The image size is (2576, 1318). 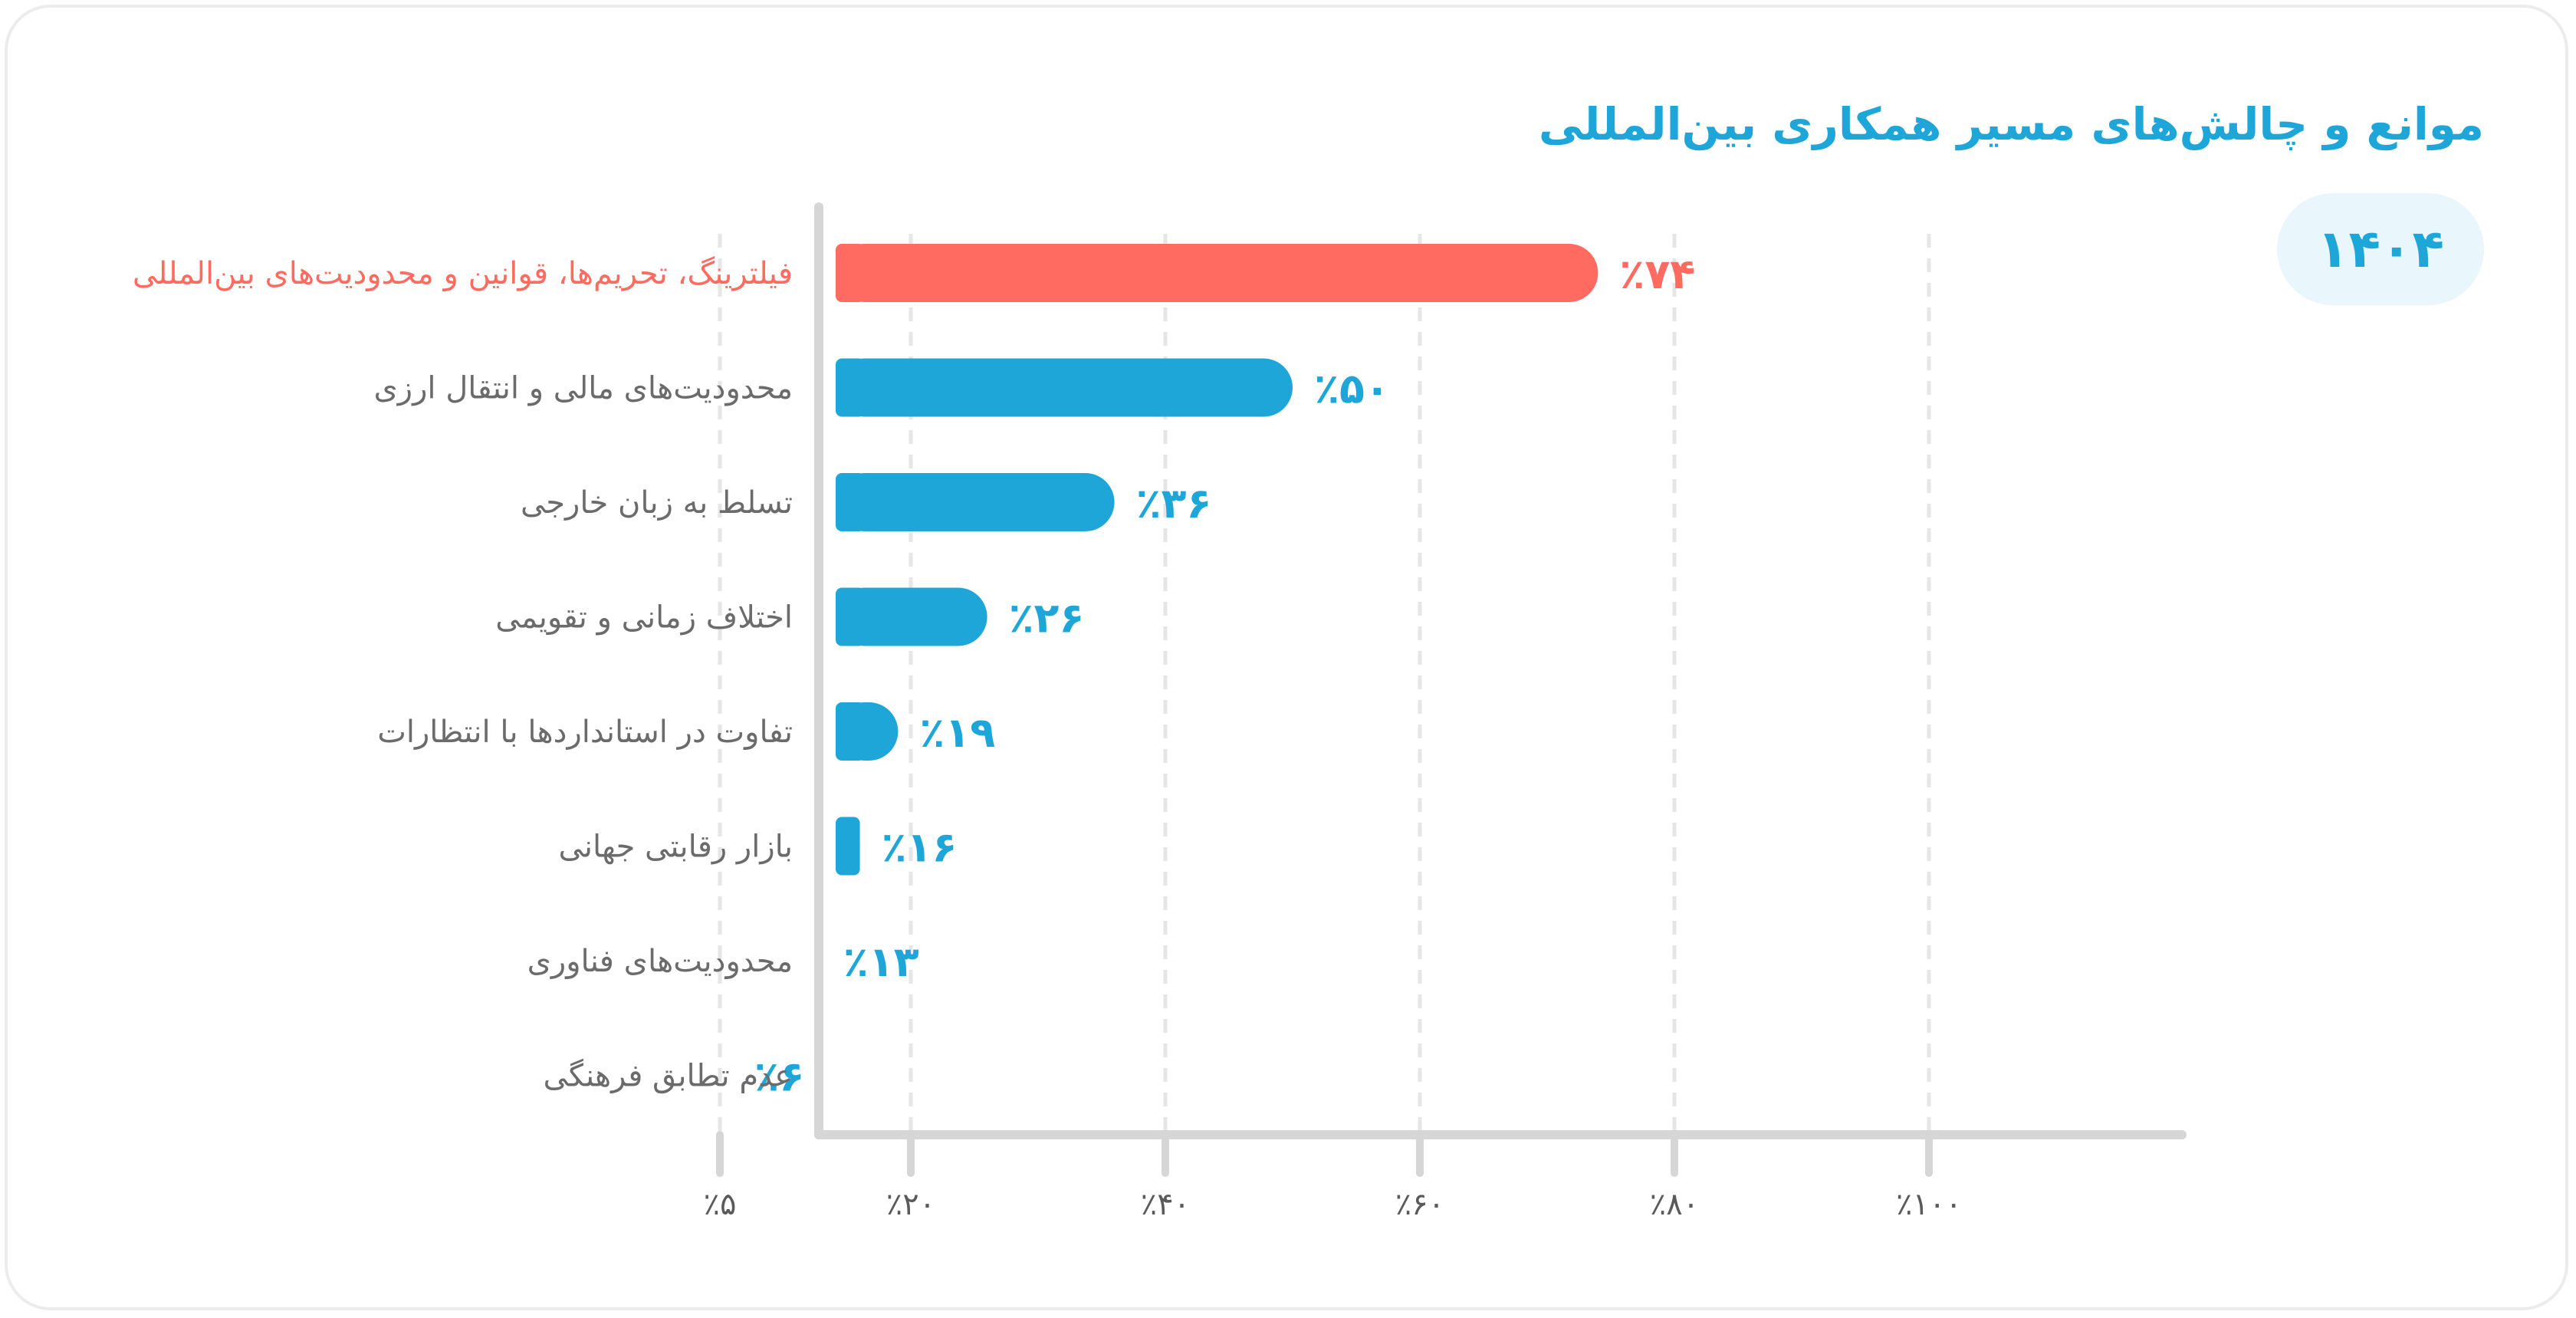 I want to click on year-badge: ۱۴۰۴, so click(x=2380, y=249).